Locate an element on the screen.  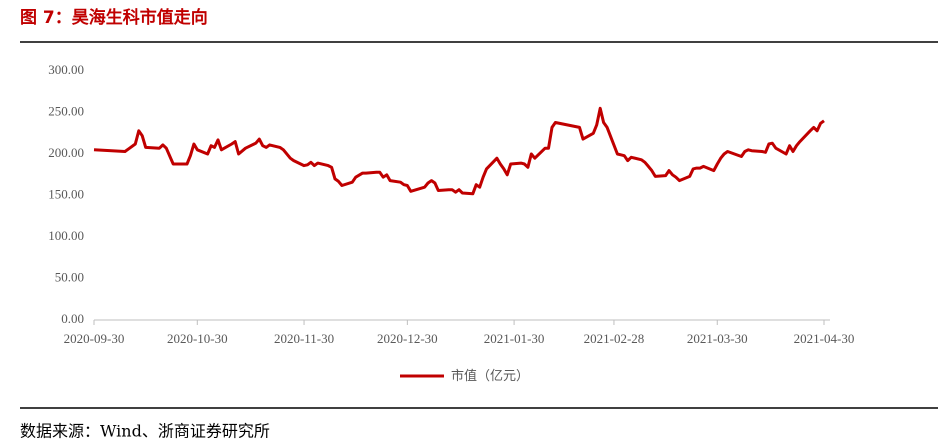
x-tick-label: 2021-03-30 is located at coordinates (717, 338).